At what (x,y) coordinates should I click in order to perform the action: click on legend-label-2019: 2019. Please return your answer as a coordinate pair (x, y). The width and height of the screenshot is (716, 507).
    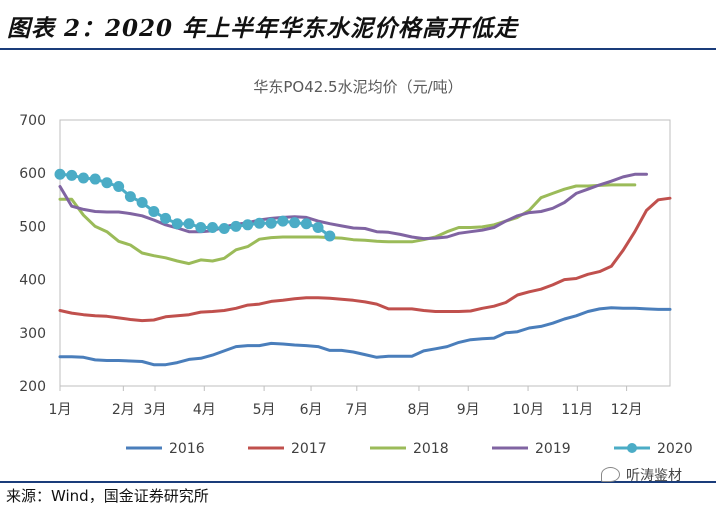
    Looking at the image, I should click on (553, 449).